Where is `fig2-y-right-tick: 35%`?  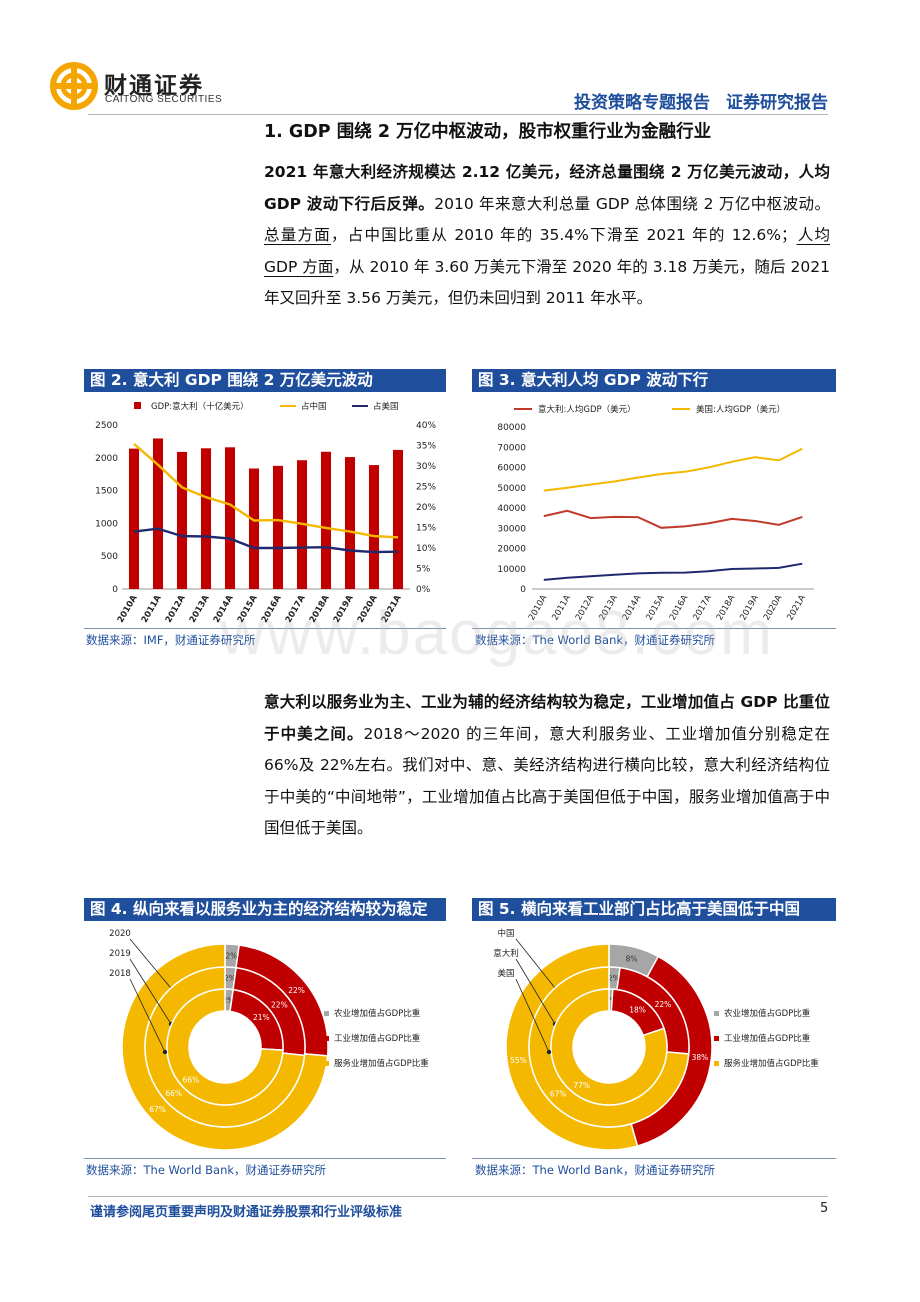 fig2-y-right-tick: 35% is located at coordinates (426, 447).